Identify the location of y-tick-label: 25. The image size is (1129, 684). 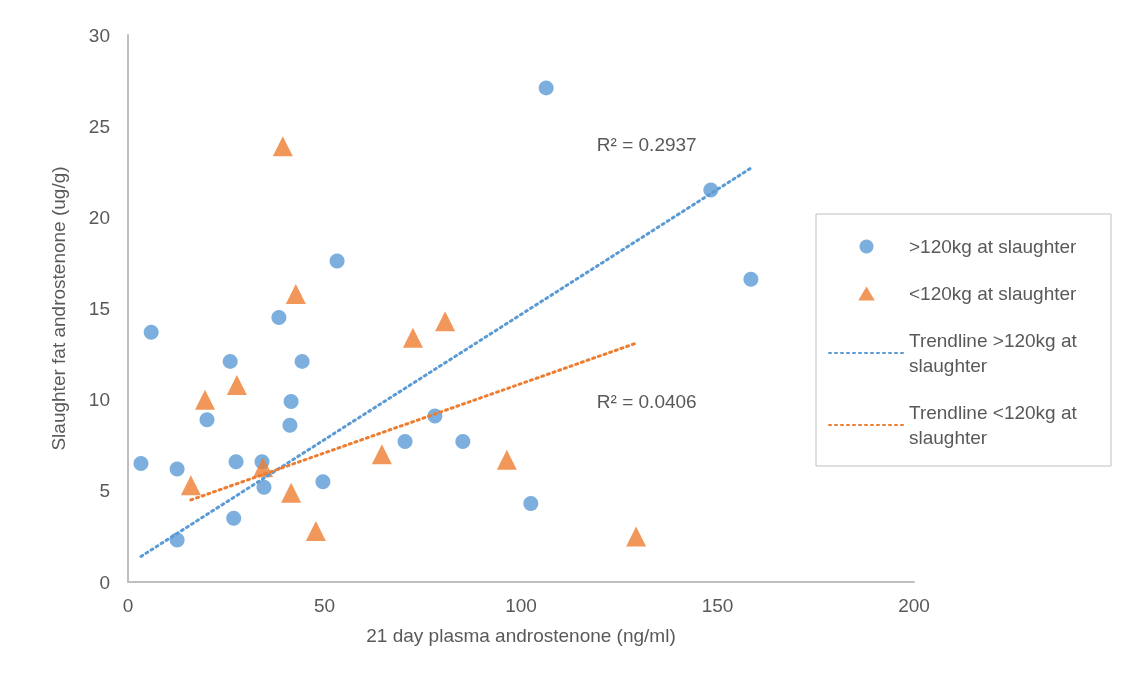
(99, 126).